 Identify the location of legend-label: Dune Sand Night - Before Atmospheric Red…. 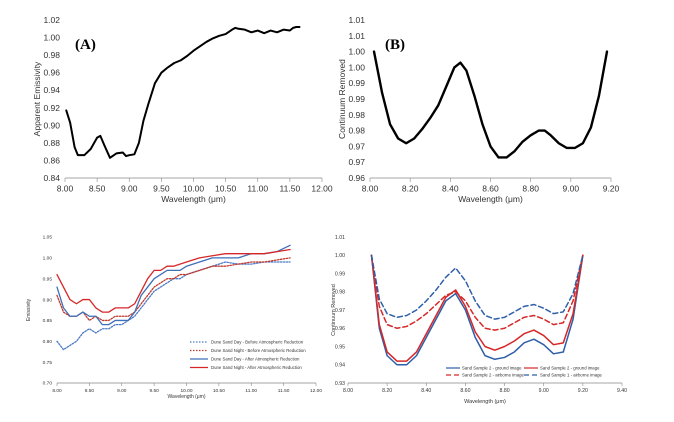
(258, 350).